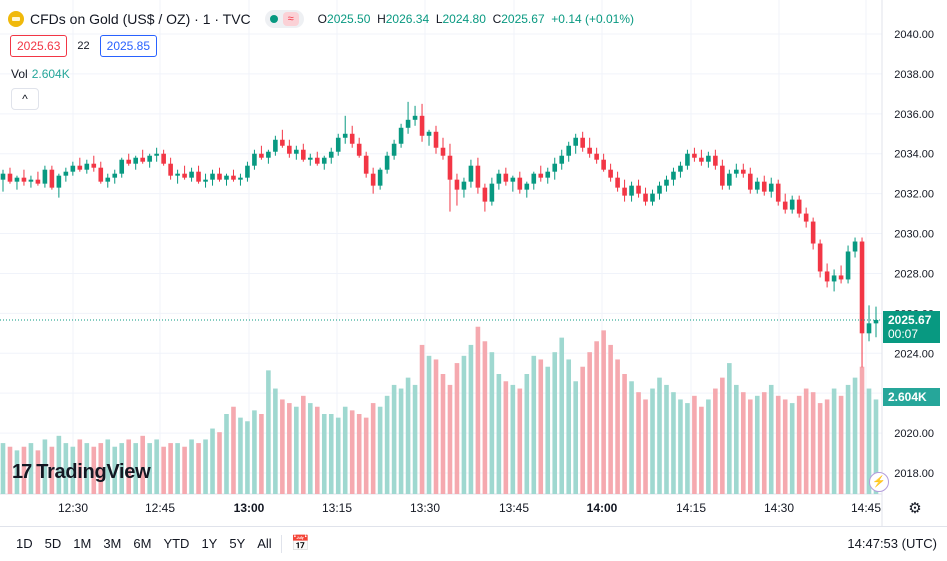 This screenshot has width=947, height=561. Describe the element at coordinates (300, 543) in the screenshot. I see `calendar-icon: 📅` at that location.